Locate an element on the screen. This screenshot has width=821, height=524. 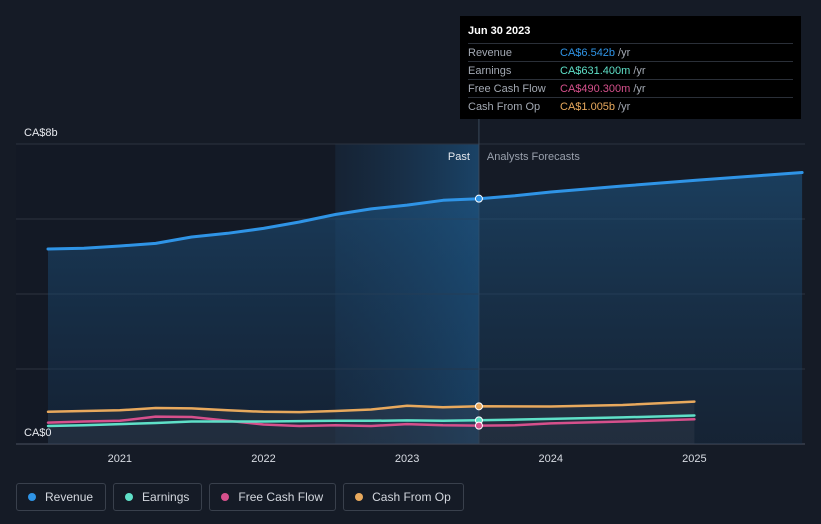
tooltip-row-name: Revenue is located at coordinates (490, 52).